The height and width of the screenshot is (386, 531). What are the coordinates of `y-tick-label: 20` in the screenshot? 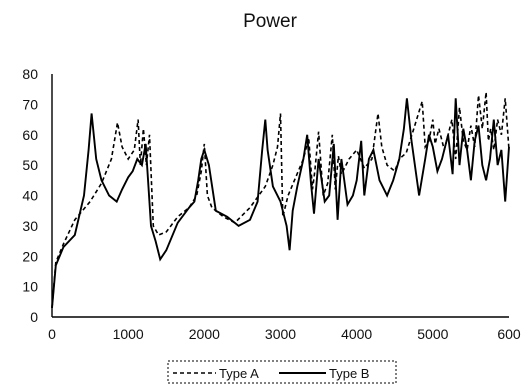 It's located at (30, 256).